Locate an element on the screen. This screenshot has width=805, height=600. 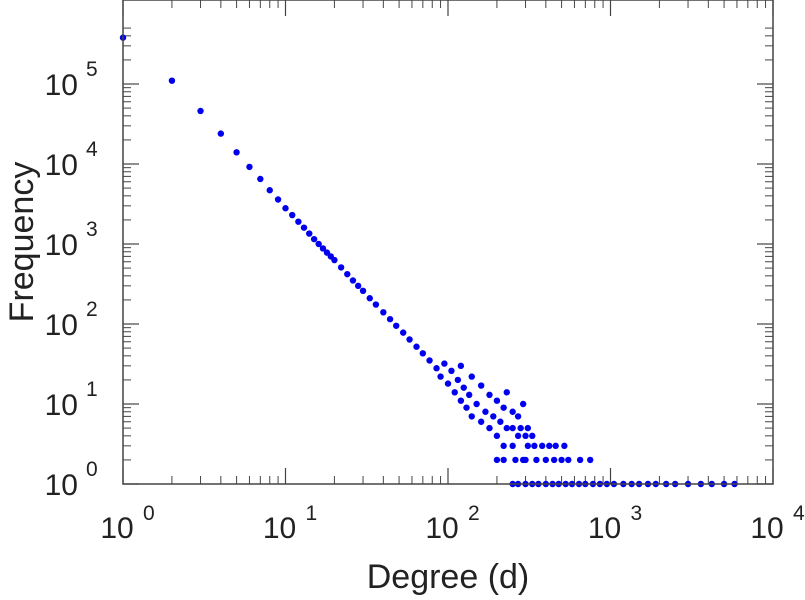
y-tick-exponent: 3 is located at coordinates (92, 229).